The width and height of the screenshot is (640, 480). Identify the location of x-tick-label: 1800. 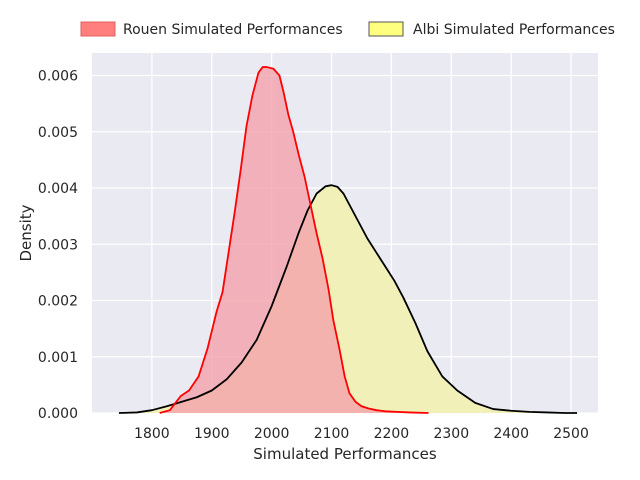
(152, 434).